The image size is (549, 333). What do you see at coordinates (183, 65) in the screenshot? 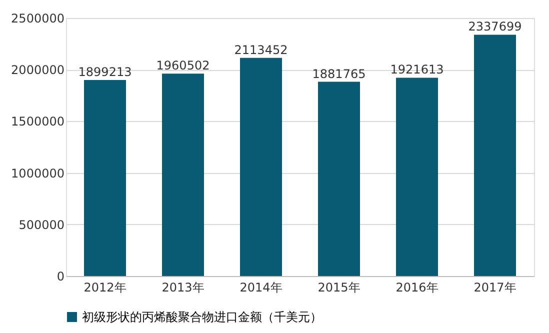
I see `data-label: 1960502` at bounding box center [183, 65].